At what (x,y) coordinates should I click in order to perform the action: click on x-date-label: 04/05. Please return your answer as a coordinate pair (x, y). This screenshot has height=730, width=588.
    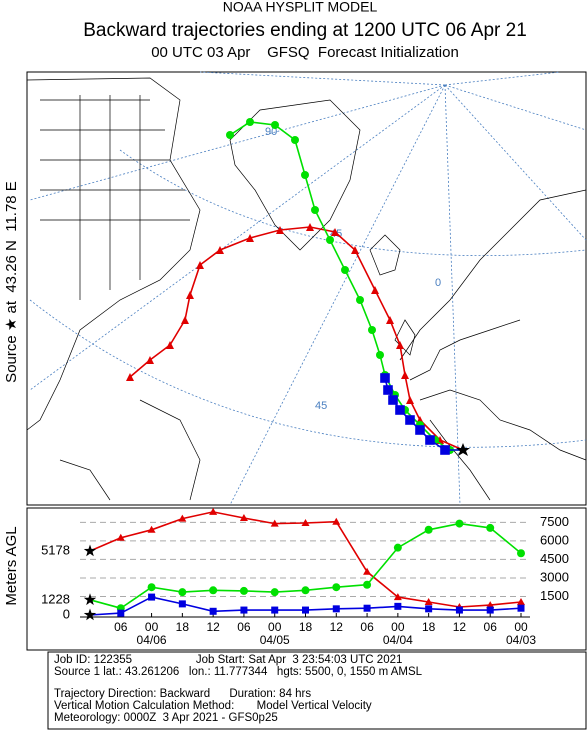
    Looking at the image, I should click on (275, 640).